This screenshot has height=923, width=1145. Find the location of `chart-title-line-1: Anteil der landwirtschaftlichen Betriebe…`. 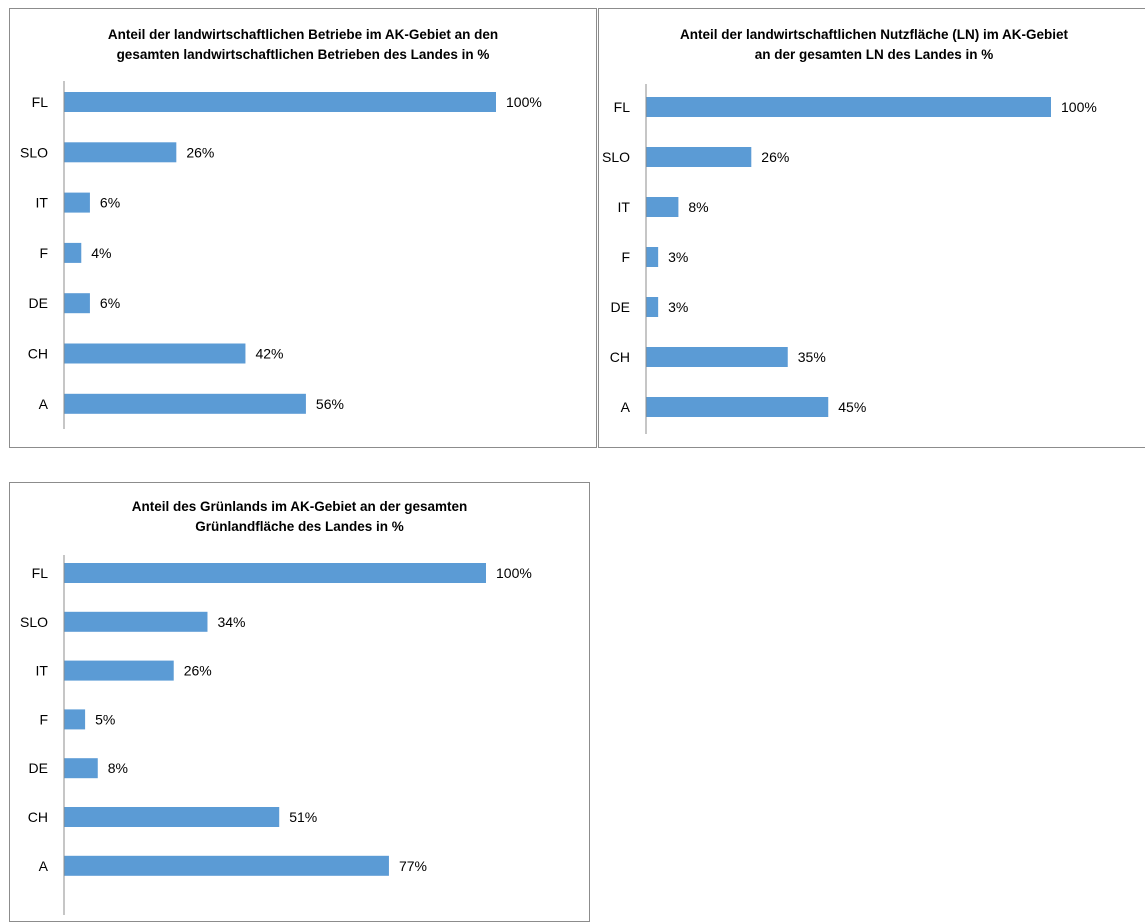

chart-title-line-1: Anteil der landwirtschaftlichen Betriebe… is located at coordinates (303, 34).